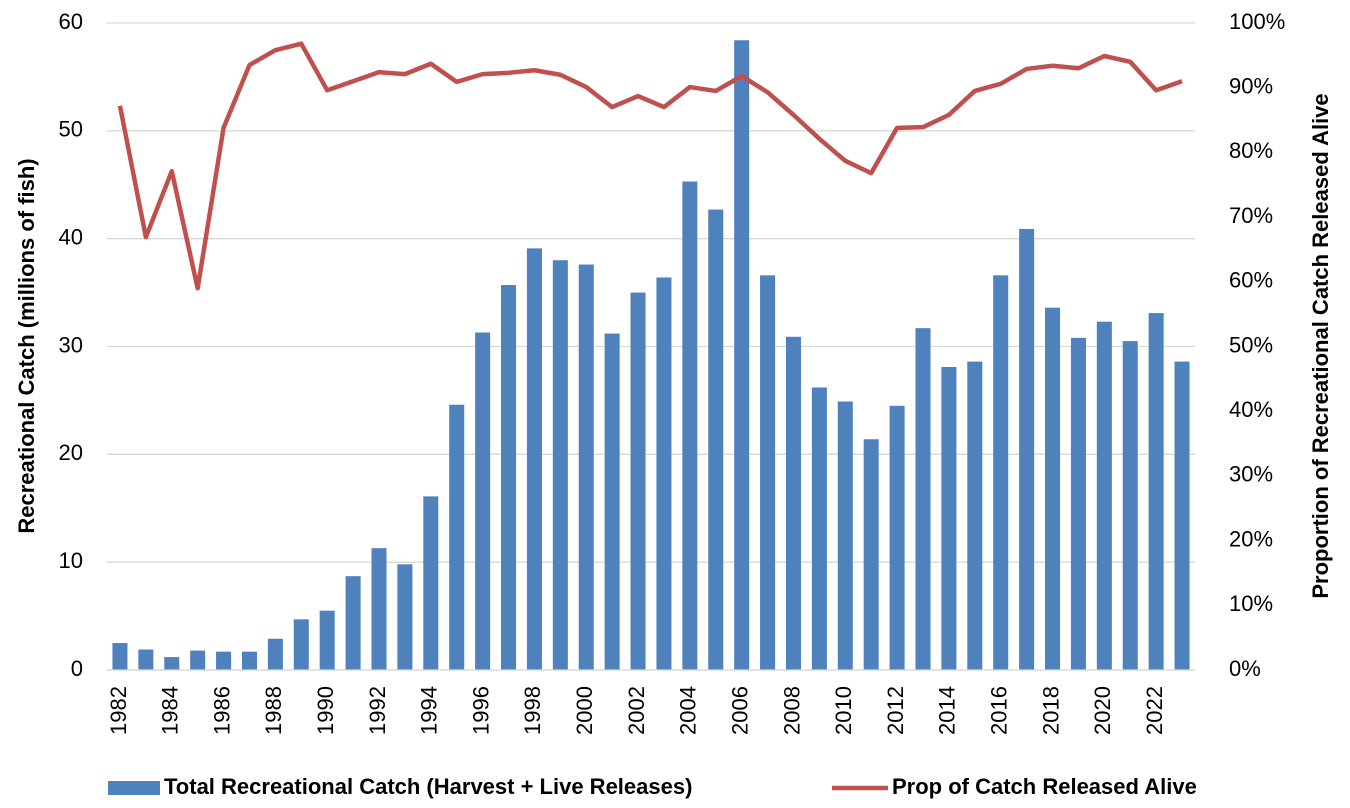 The height and width of the screenshot is (808, 1350). What do you see at coordinates (584, 710) in the screenshot?
I see `x-tick-label: 2000` at bounding box center [584, 710].